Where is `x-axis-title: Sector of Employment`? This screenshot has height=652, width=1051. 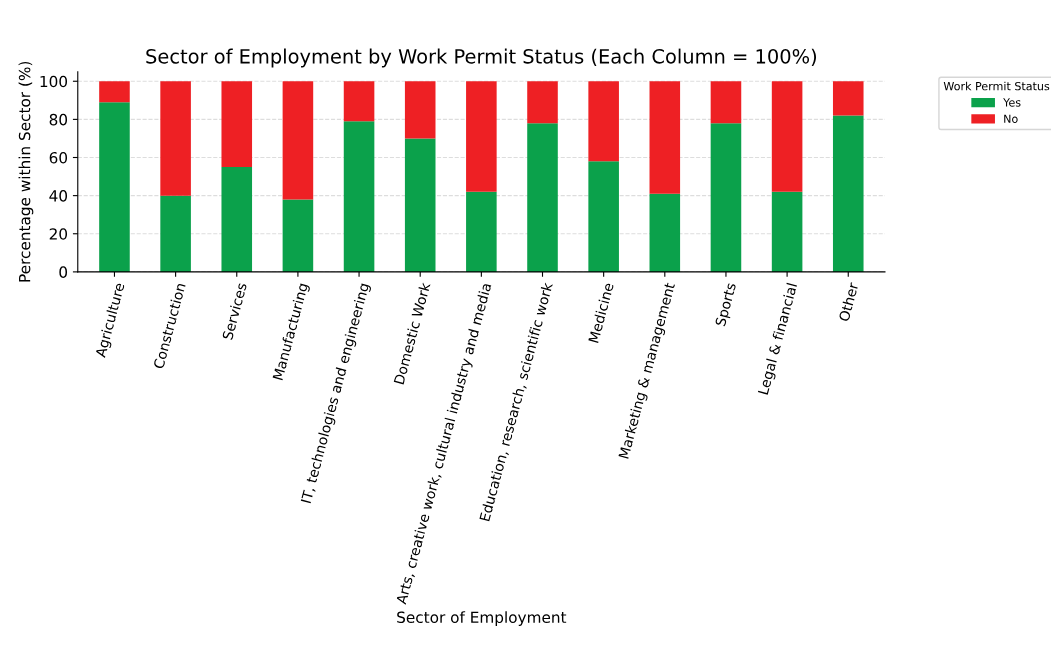 x-axis-title: Sector of Employment is located at coordinates (482, 618).